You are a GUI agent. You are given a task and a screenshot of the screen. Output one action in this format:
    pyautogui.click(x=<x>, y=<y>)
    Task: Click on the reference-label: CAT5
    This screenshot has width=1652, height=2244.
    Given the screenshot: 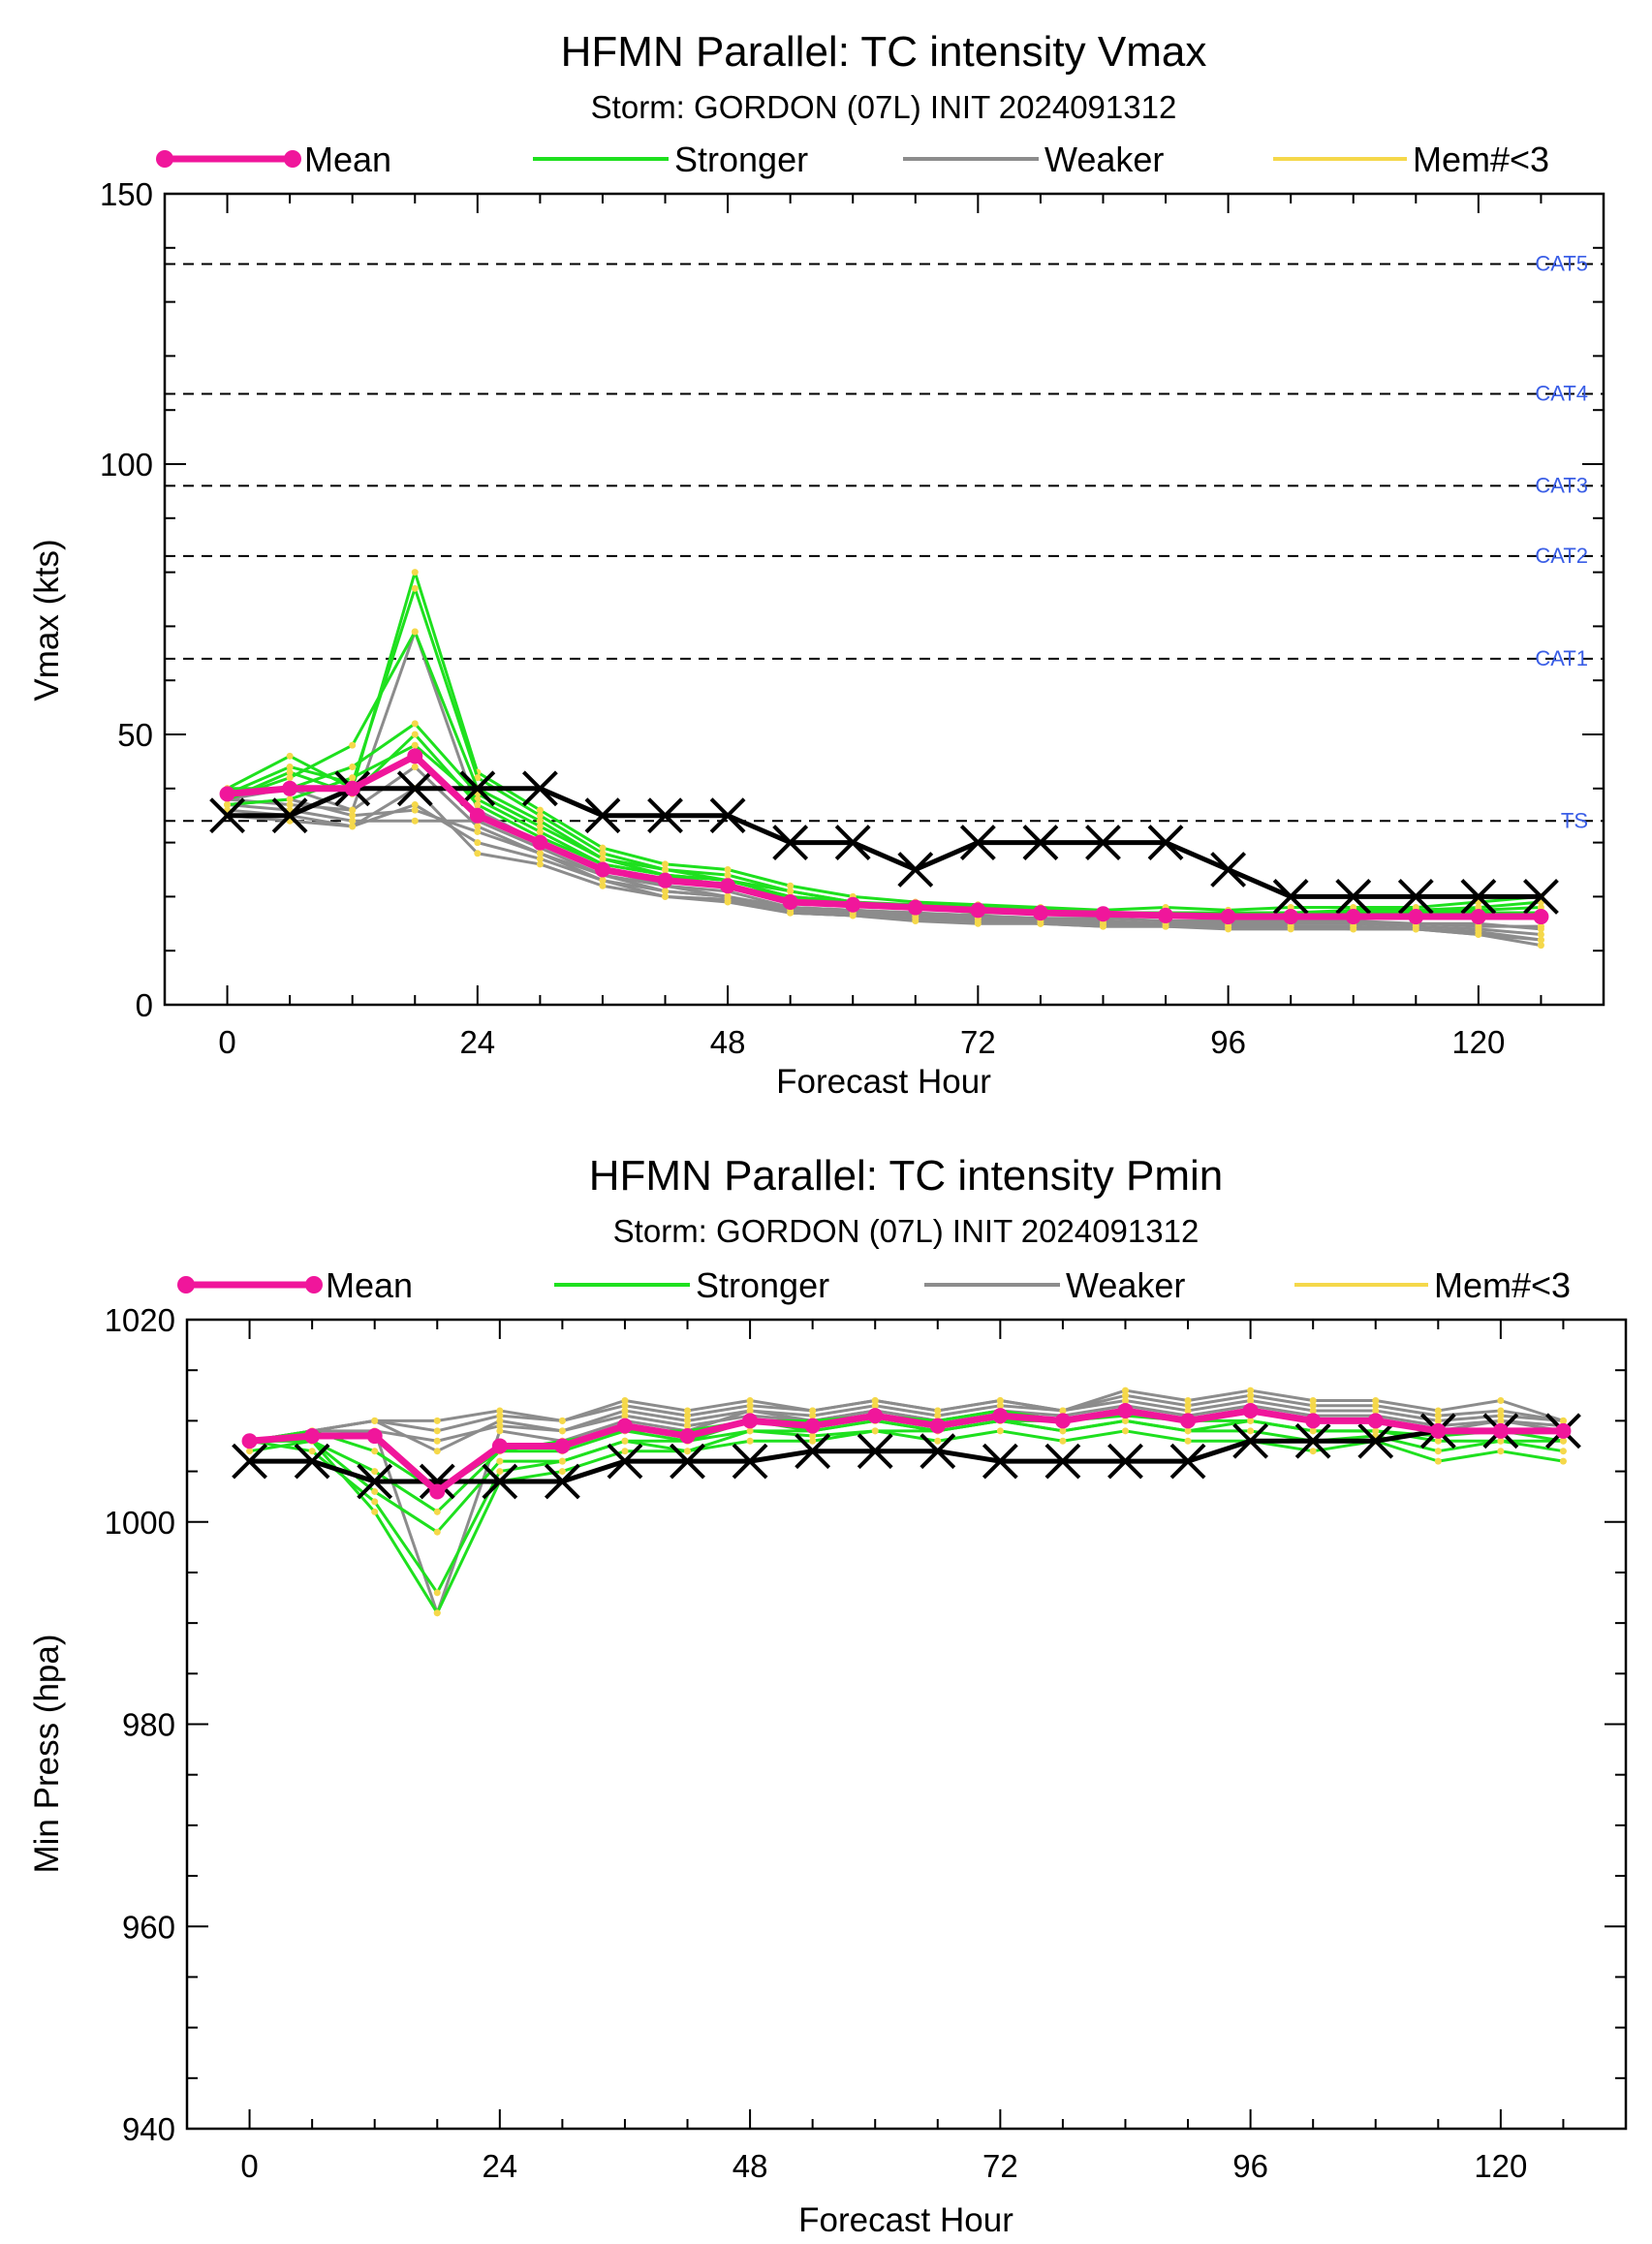 What is the action you would take?
    pyautogui.click(x=1561, y=264)
    